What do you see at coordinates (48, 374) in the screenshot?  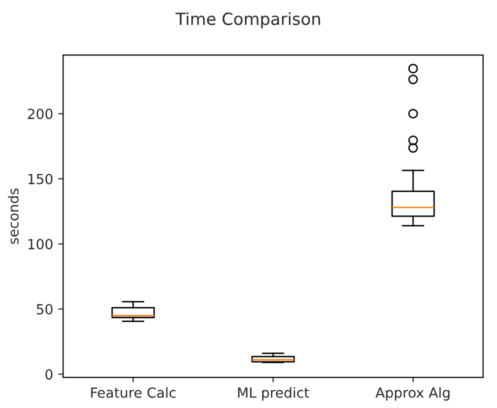 I see `y-tick-label: 0` at bounding box center [48, 374].